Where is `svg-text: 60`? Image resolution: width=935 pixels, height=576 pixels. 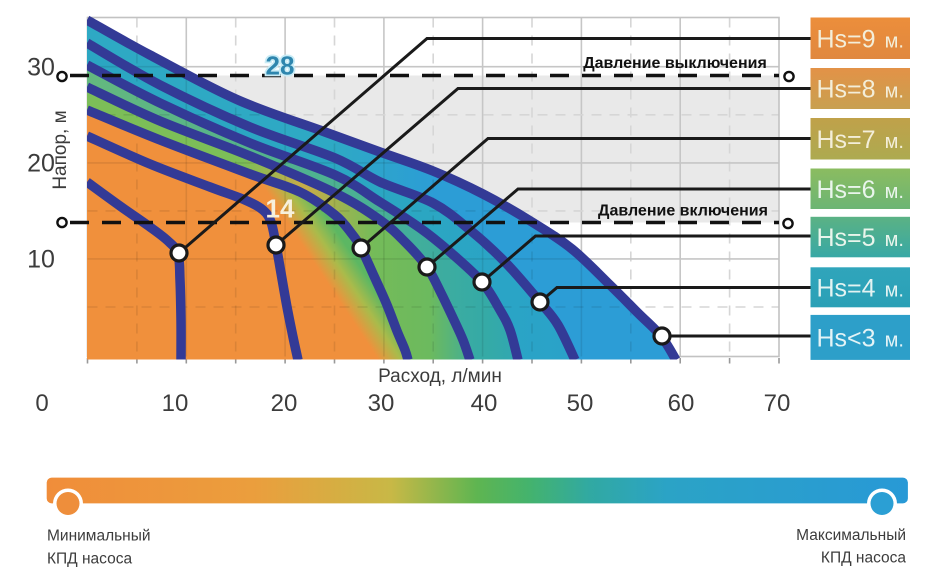 svg-text: 60 is located at coordinates (681, 403).